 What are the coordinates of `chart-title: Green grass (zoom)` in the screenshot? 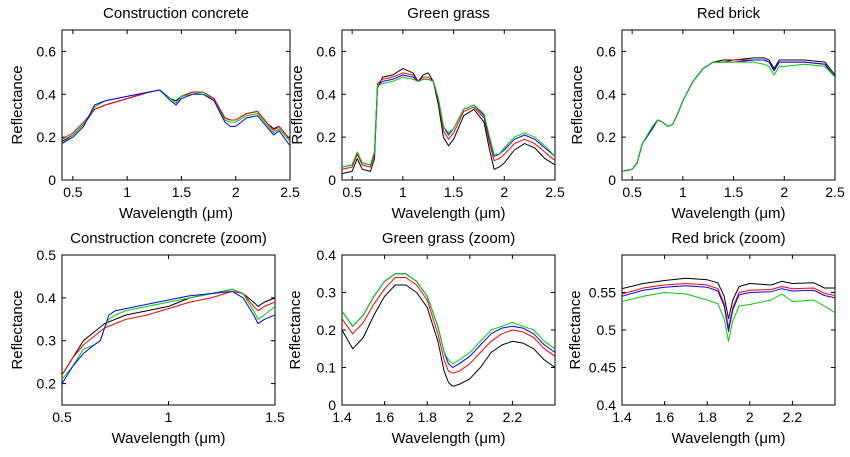 It's located at (448, 238).